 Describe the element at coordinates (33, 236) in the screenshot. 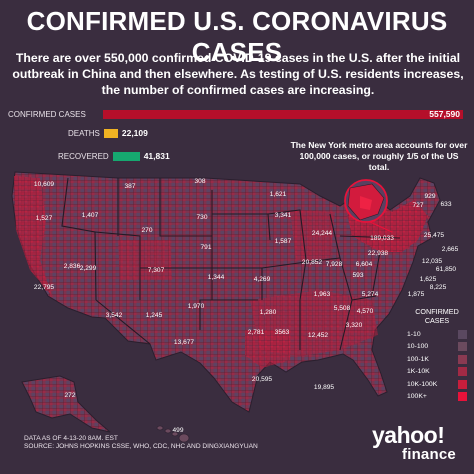

I see `west-coast-hotspot` at that location.